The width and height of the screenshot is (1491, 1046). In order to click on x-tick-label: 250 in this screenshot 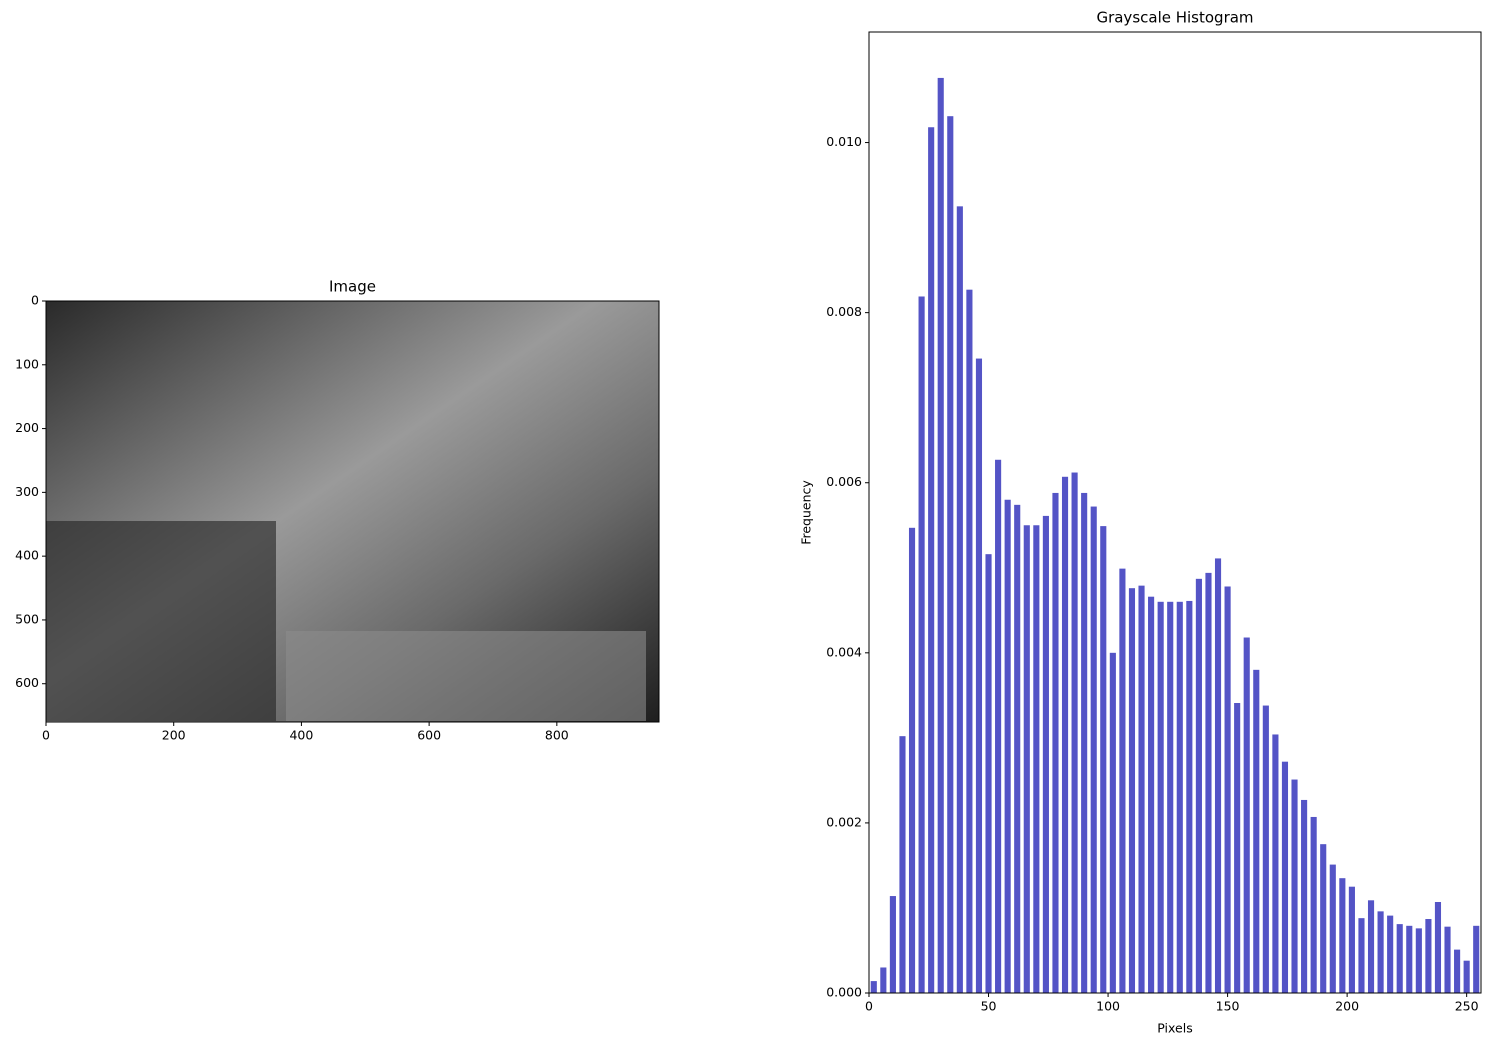, I will do `click(1467, 1006)`.